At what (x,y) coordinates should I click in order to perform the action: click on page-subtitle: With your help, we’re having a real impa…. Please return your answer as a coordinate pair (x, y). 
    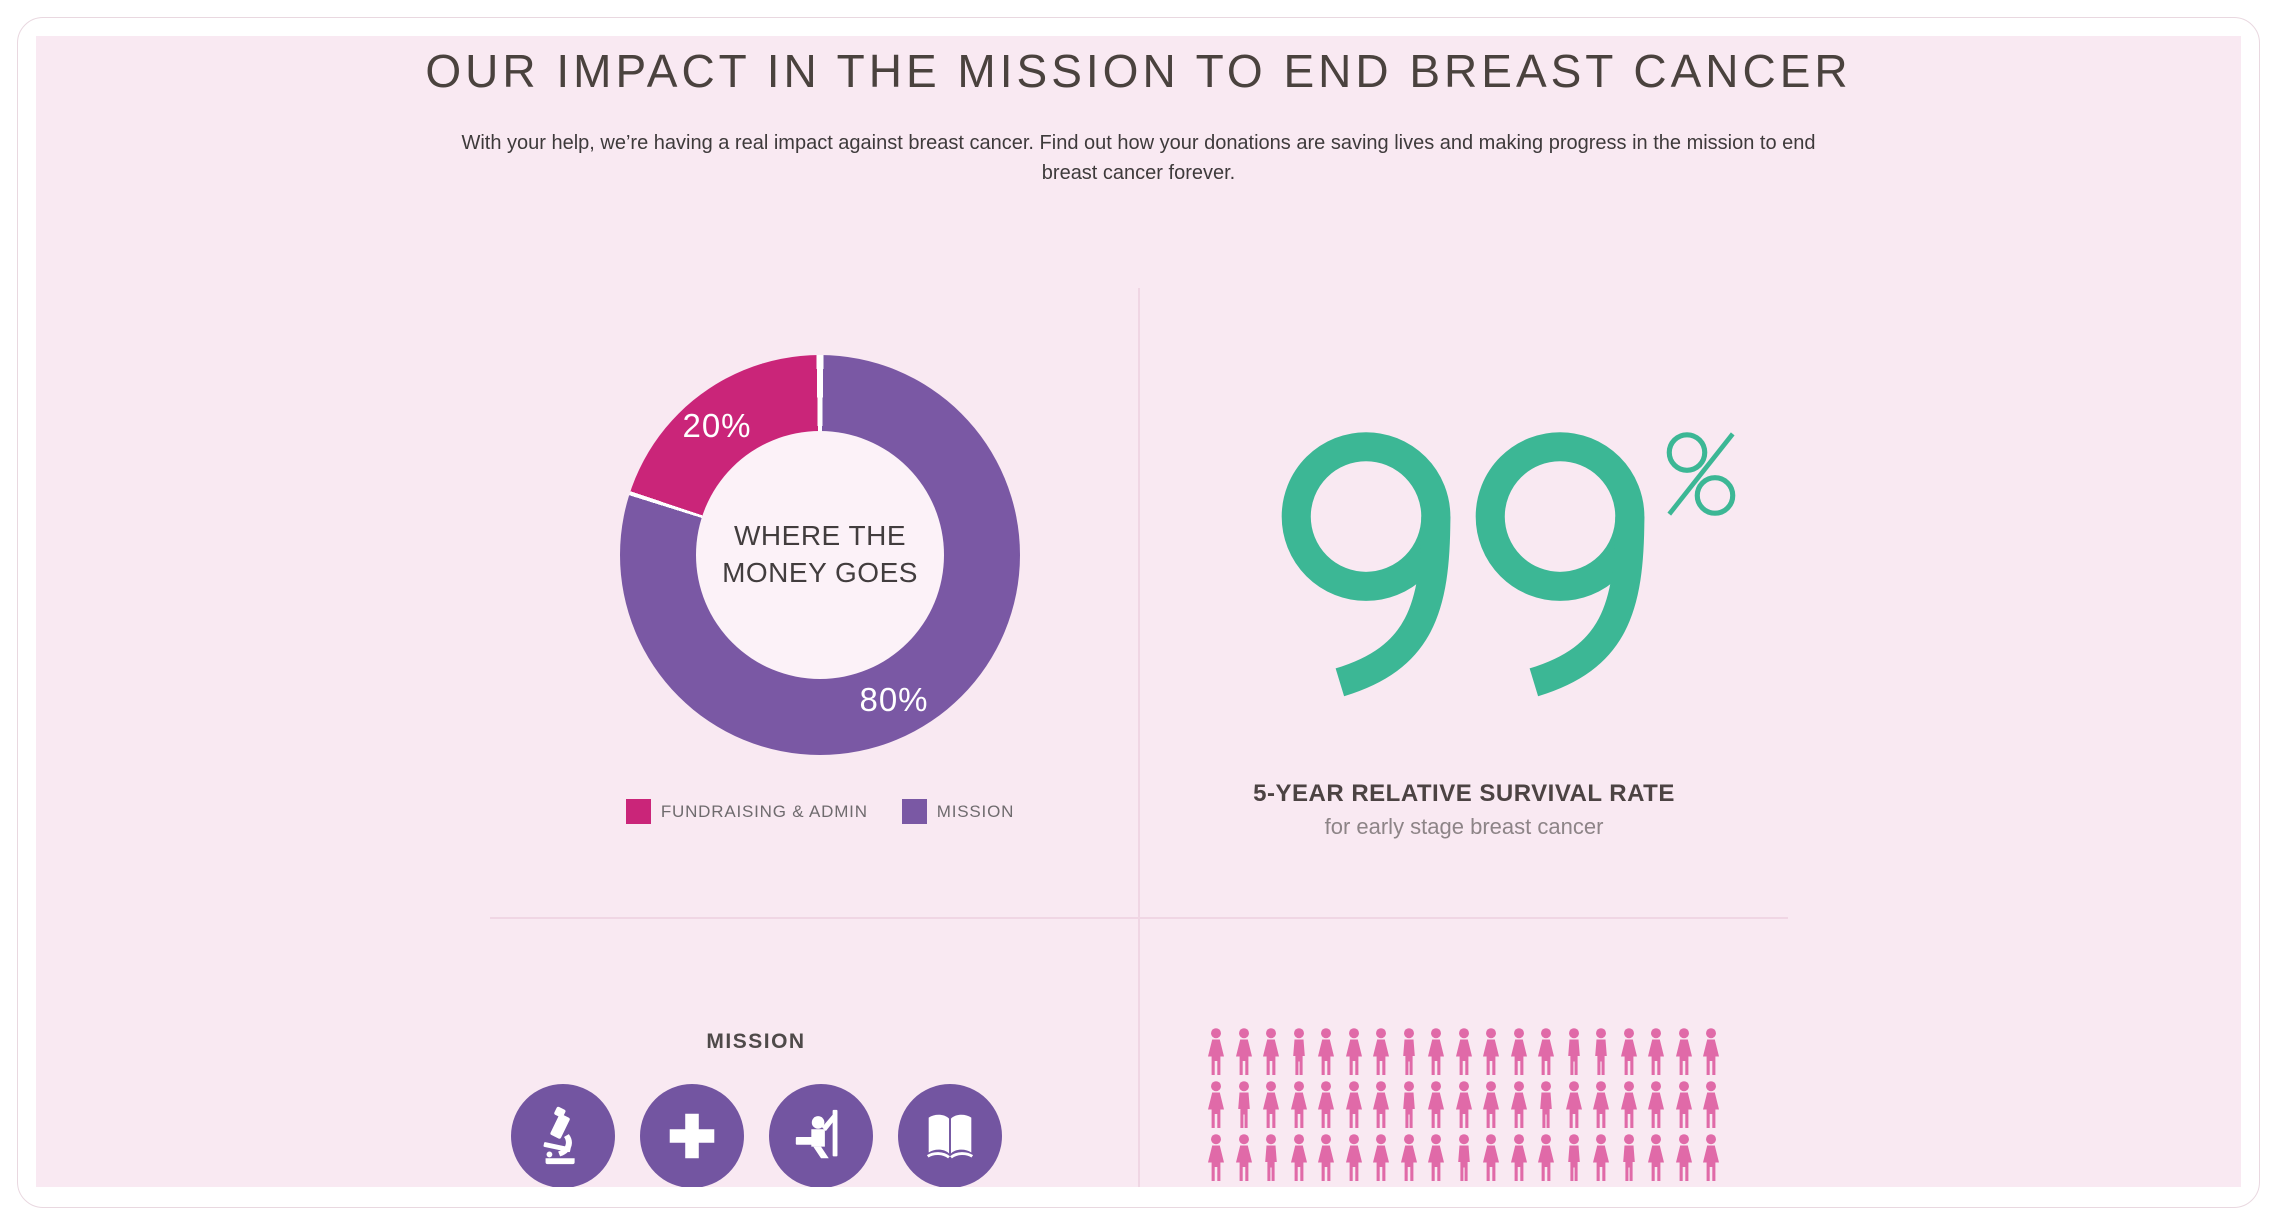
    Looking at the image, I should click on (1138, 158).